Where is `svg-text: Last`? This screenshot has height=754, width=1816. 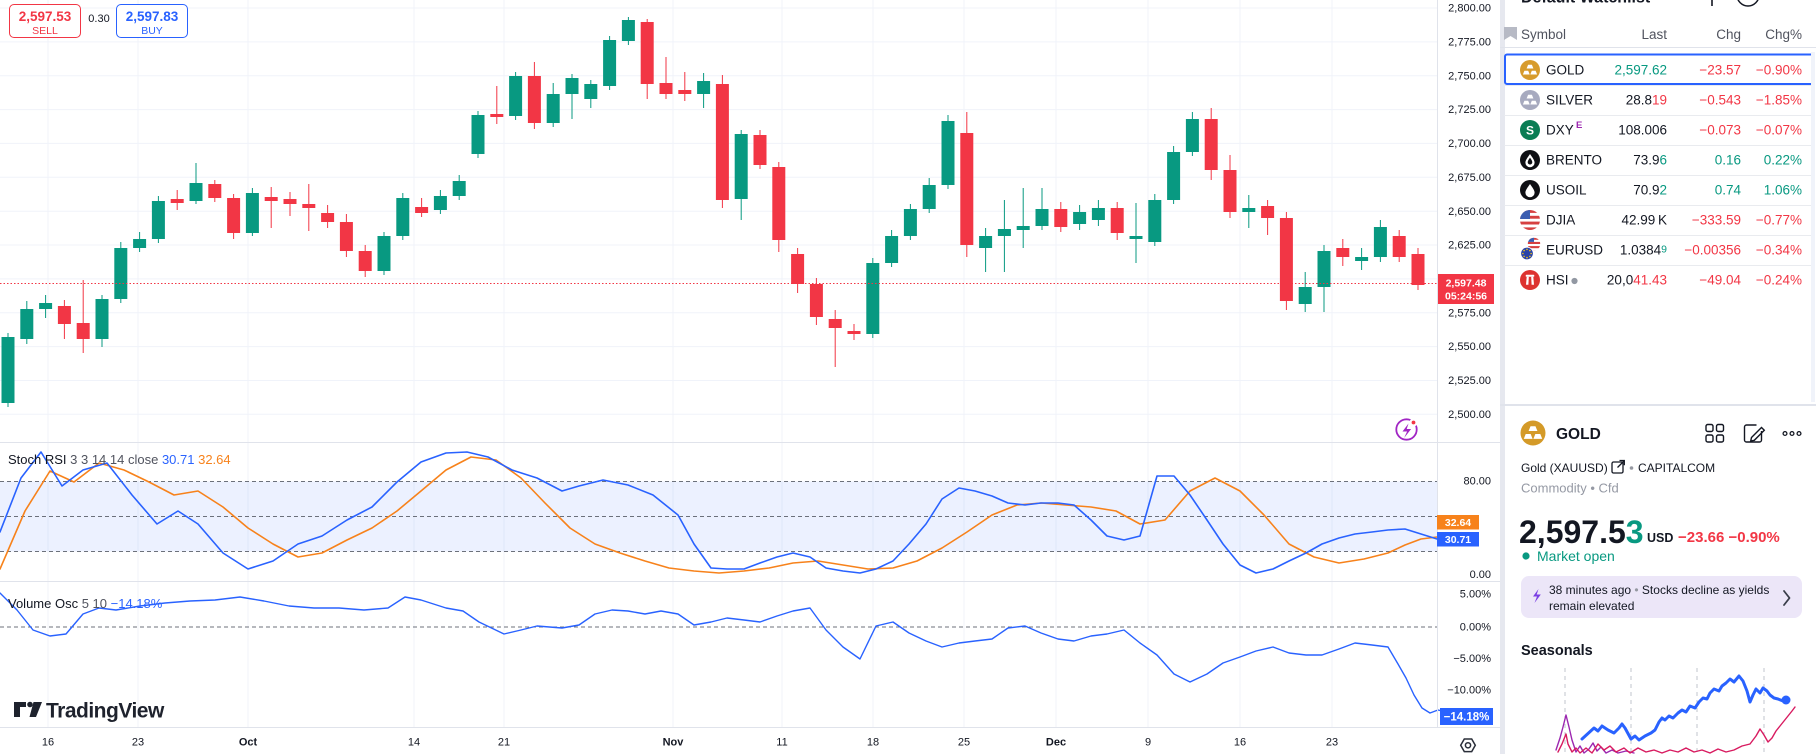 svg-text: Last is located at coordinates (1654, 34).